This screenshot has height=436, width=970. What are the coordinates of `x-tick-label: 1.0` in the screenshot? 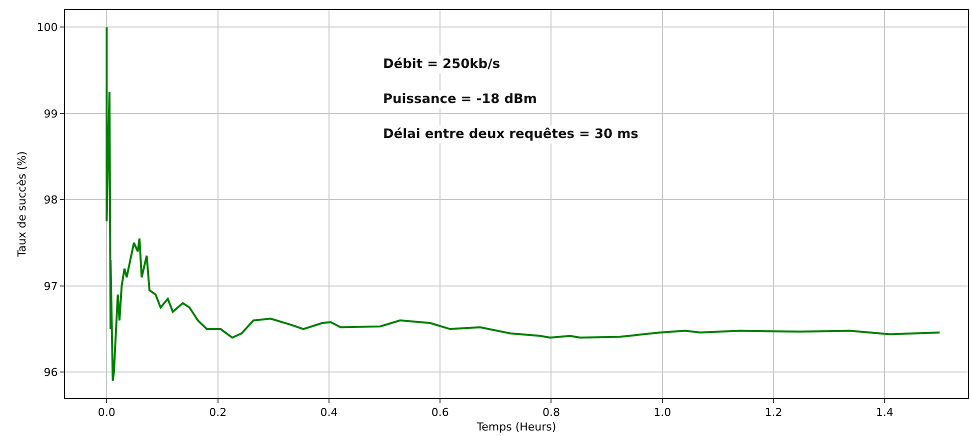 It's located at (663, 413).